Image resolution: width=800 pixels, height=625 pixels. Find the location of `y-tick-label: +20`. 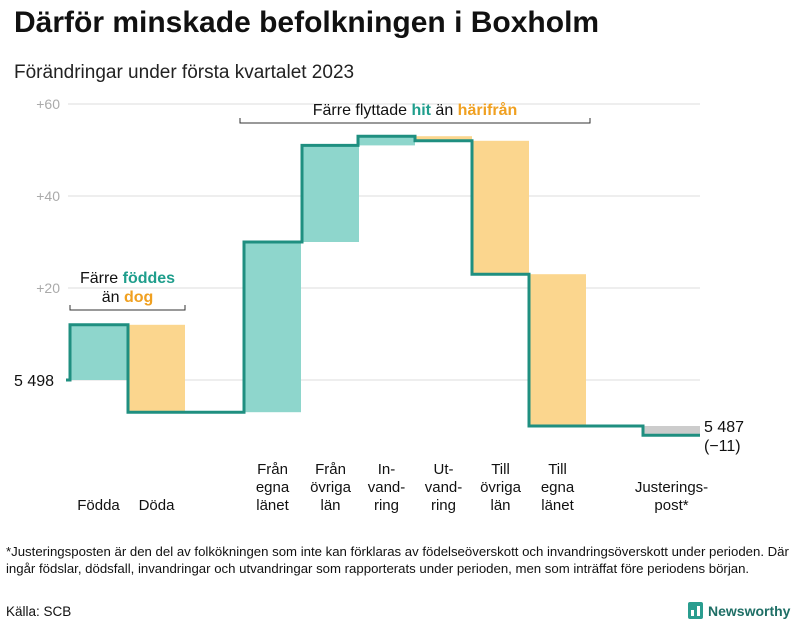

y-tick-label: +20 is located at coordinates (48, 288).